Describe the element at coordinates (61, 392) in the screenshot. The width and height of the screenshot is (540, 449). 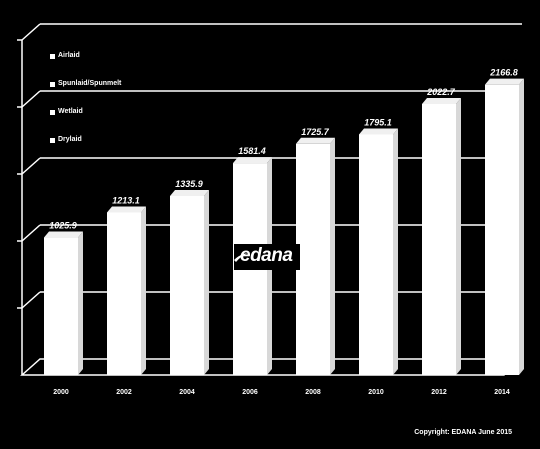
I see `x-tick-label: 2000` at that location.